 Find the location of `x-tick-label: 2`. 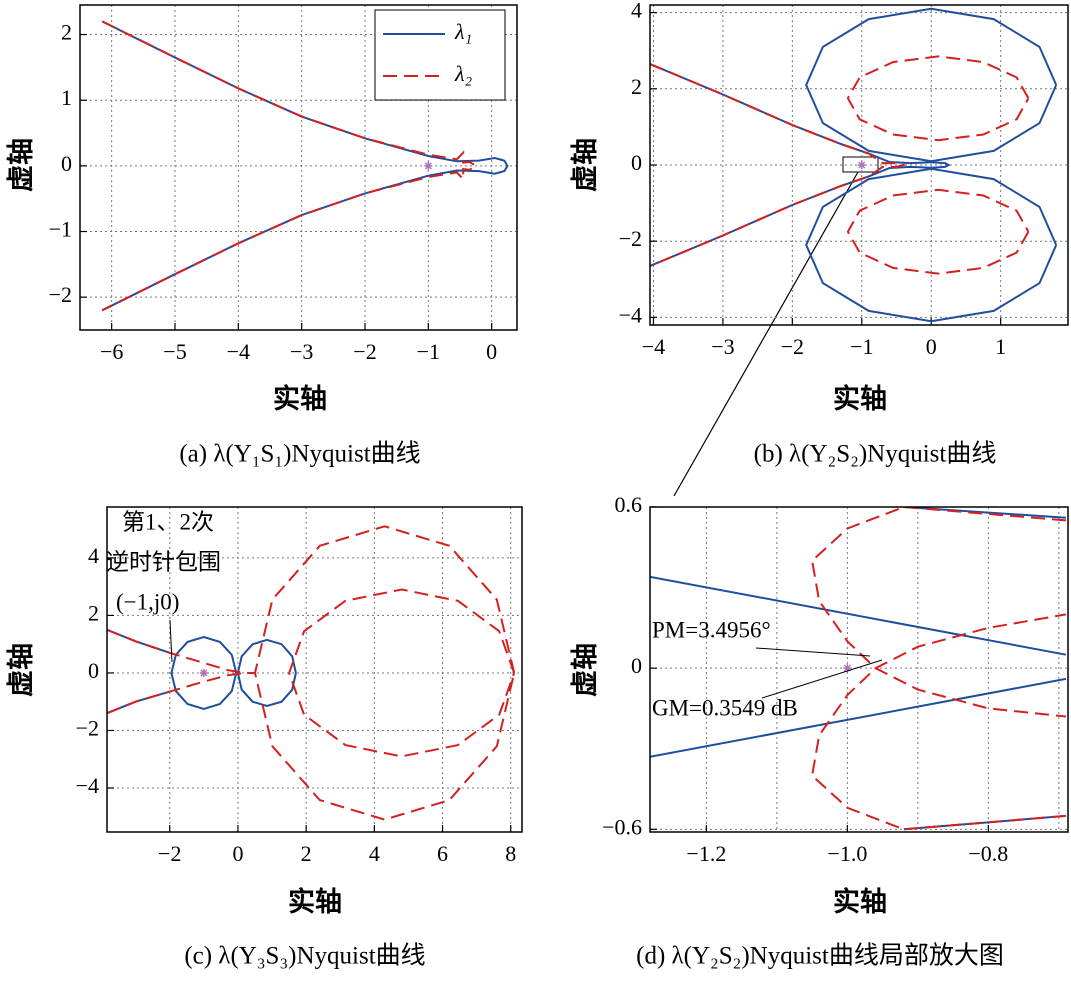

x-tick-label: 2 is located at coordinates (306, 853).